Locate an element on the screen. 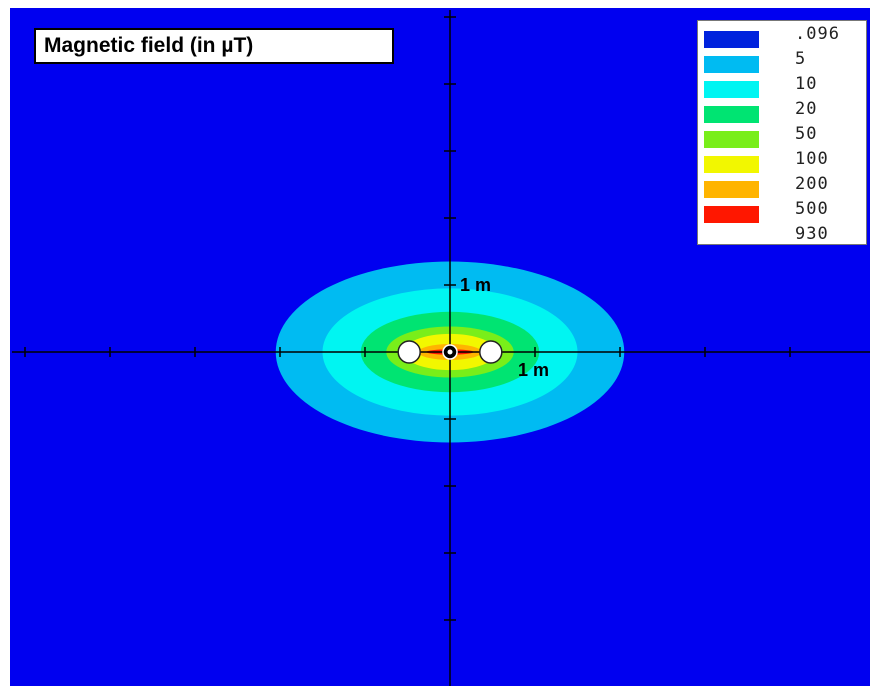 Image resolution: width=875 pixels, height=686 pixels. legend-label: 10 is located at coordinates (806, 84).